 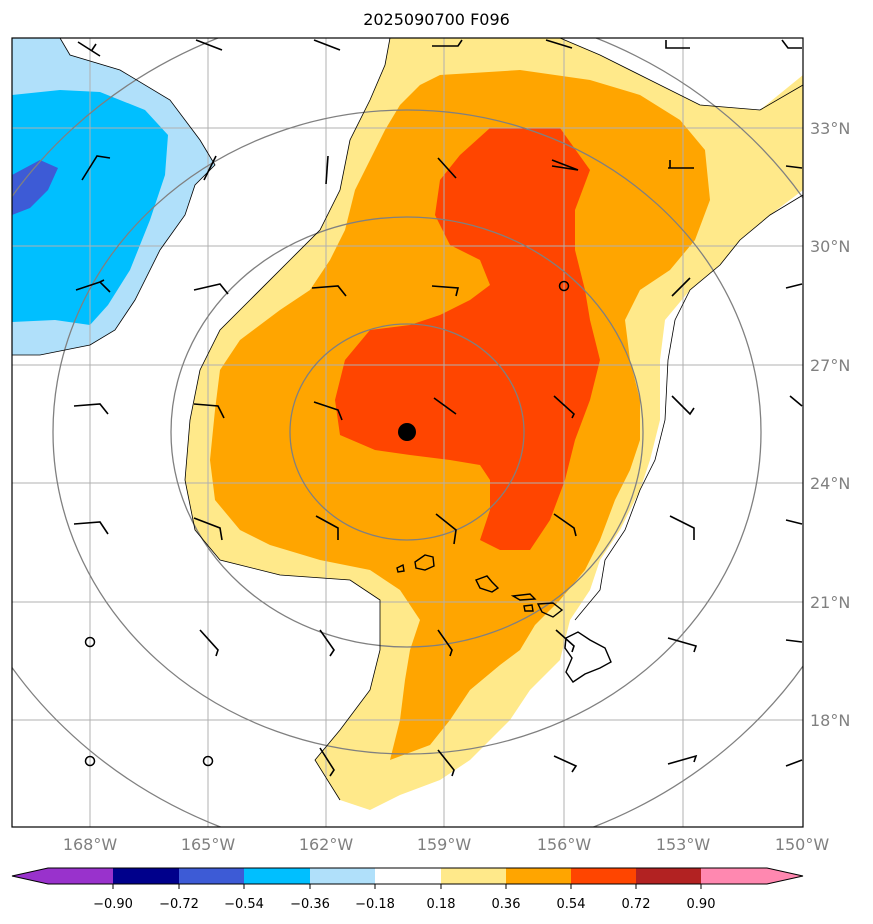 What do you see at coordinates (436, 19) in the screenshot?
I see `map-title: 2025090700 F096` at bounding box center [436, 19].